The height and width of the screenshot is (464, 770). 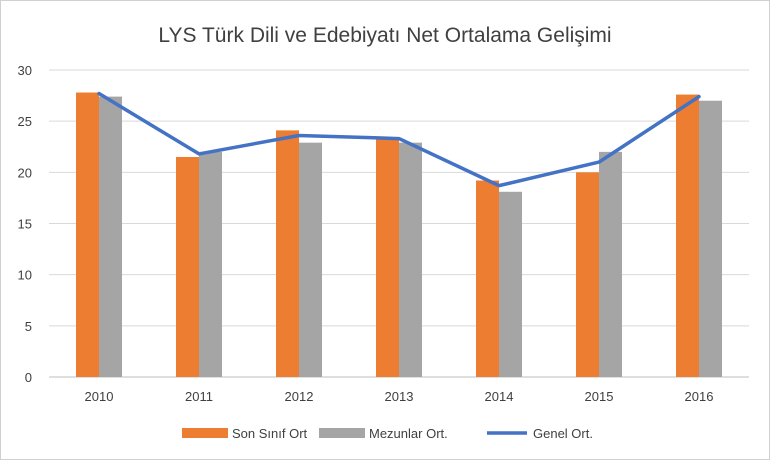 What do you see at coordinates (299, 396) in the screenshot?
I see `x-tick-label: 2012` at bounding box center [299, 396].